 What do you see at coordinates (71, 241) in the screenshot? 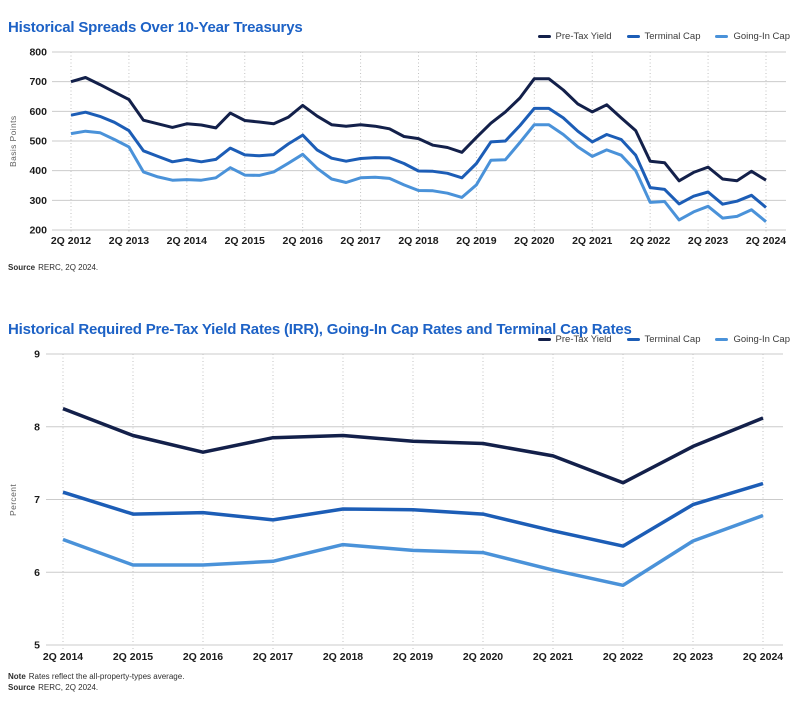
I see `x-tick-label: 2Q 2012` at bounding box center [71, 241].